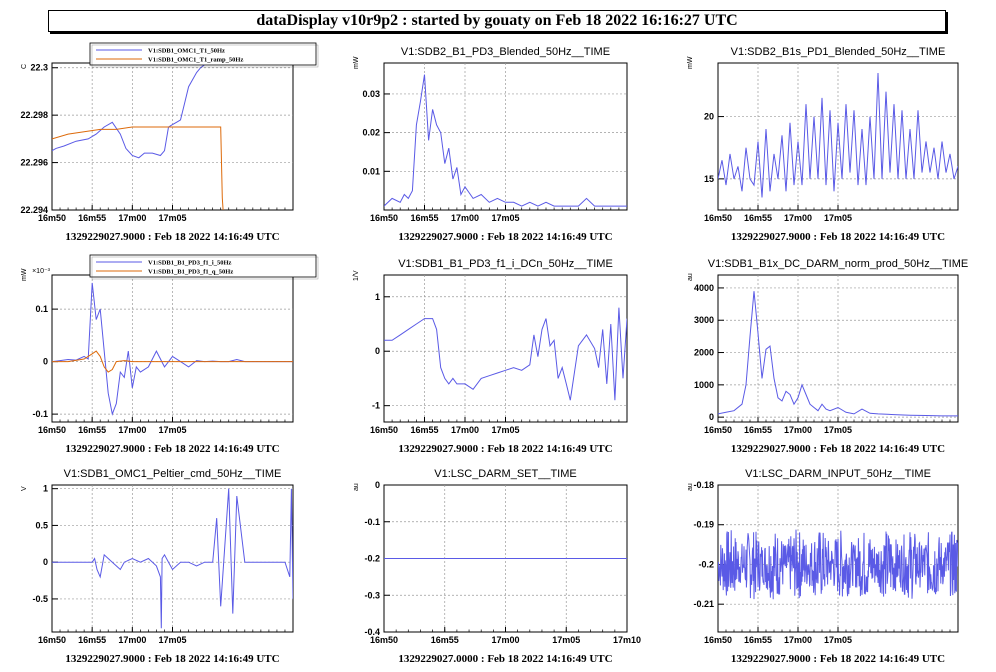 The image size is (996, 672). What do you see at coordinates (186, 51) in the screenshot?
I see `legend-label: V1:SDB1_OMC1_T1_50Hz` at bounding box center [186, 51].